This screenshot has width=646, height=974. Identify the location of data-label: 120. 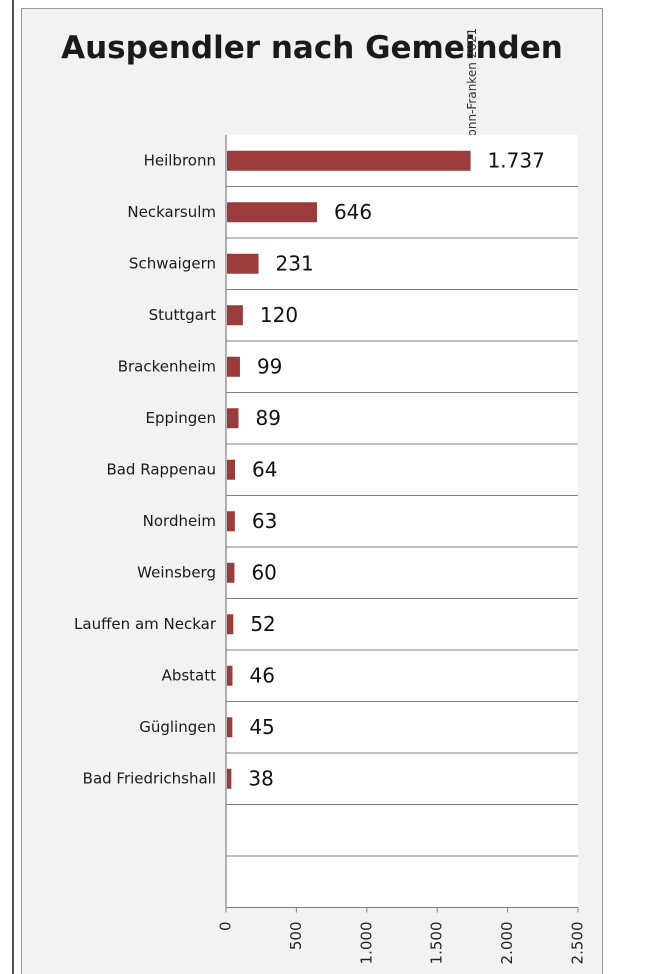
(279, 315).